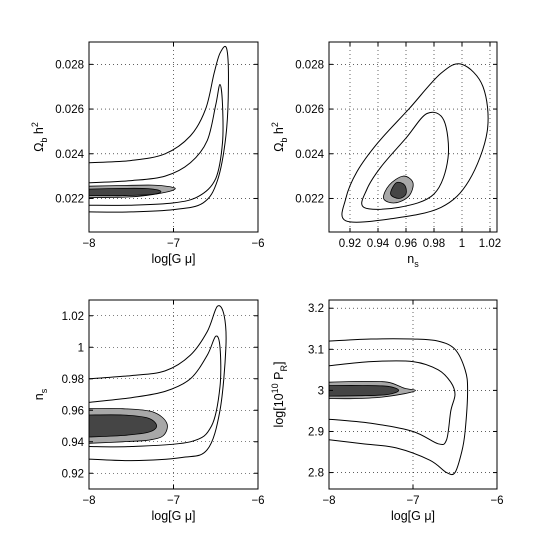 The width and height of the screenshot is (554, 554). What do you see at coordinates (81, 348) in the screenshot?
I see `y-tick-label: 1` at bounding box center [81, 348].